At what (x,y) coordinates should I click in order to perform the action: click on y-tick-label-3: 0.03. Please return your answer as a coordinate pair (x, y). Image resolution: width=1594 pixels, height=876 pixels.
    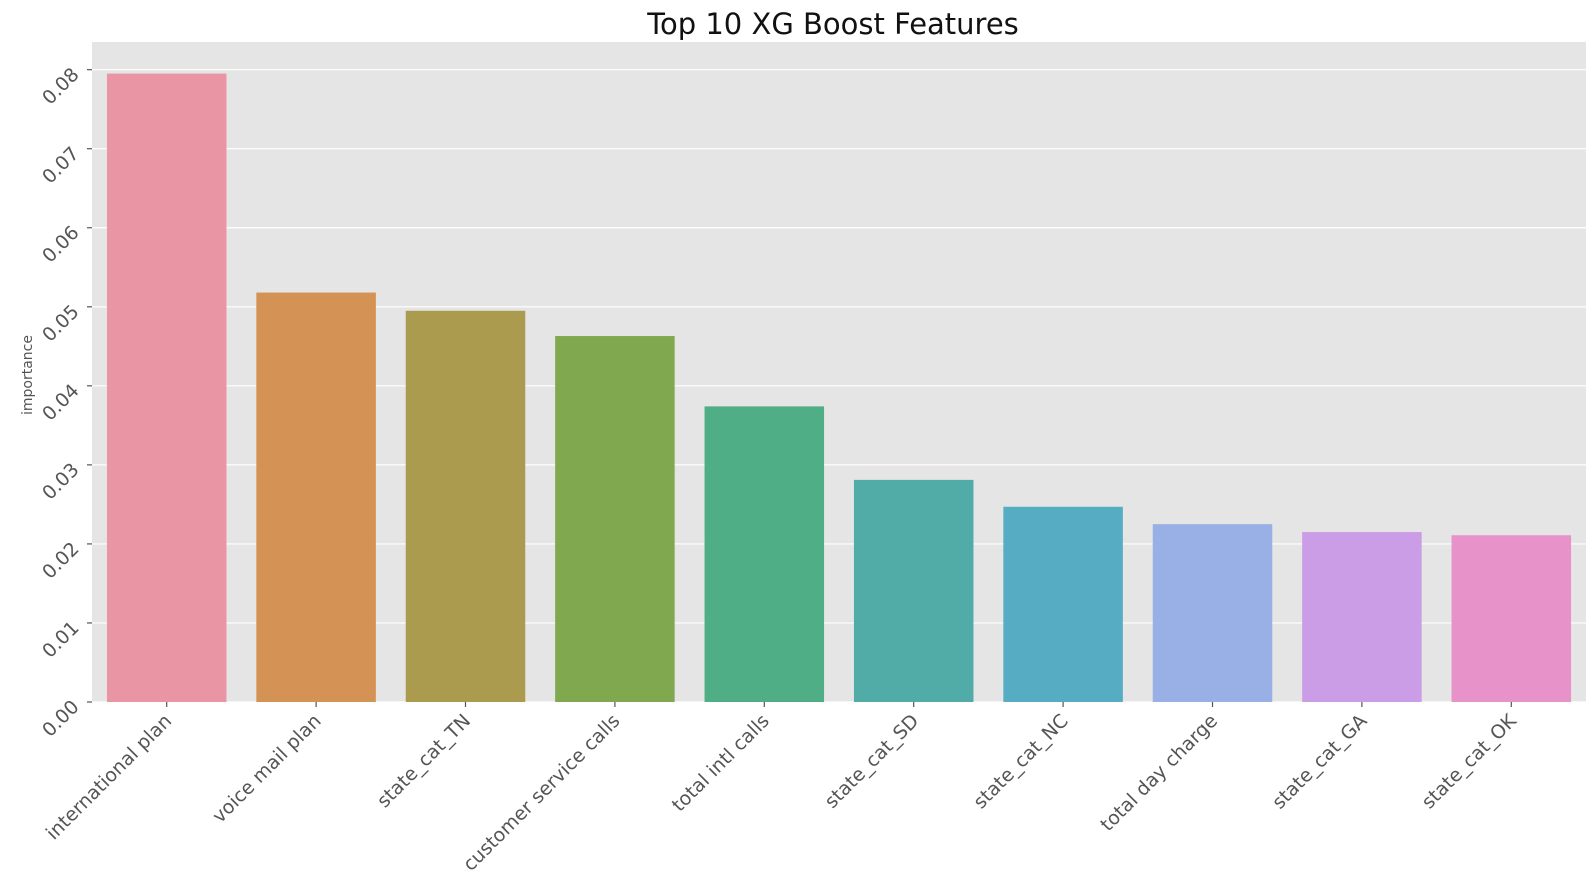
    Looking at the image, I should click on (60, 481).